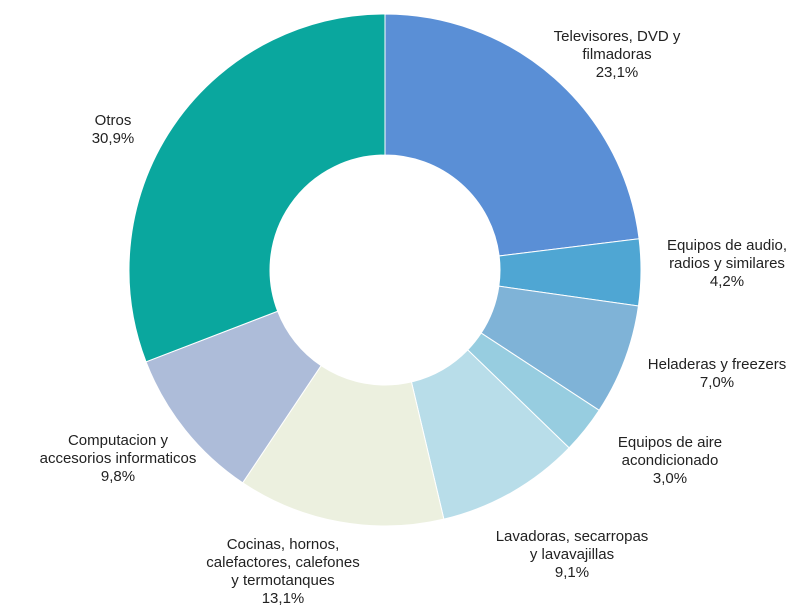 Image resolution: width=798 pixels, height=611 pixels. What do you see at coordinates (572, 572) in the screenshot?
I see `value-label: 9,1%` at bounding box center [572, 572].